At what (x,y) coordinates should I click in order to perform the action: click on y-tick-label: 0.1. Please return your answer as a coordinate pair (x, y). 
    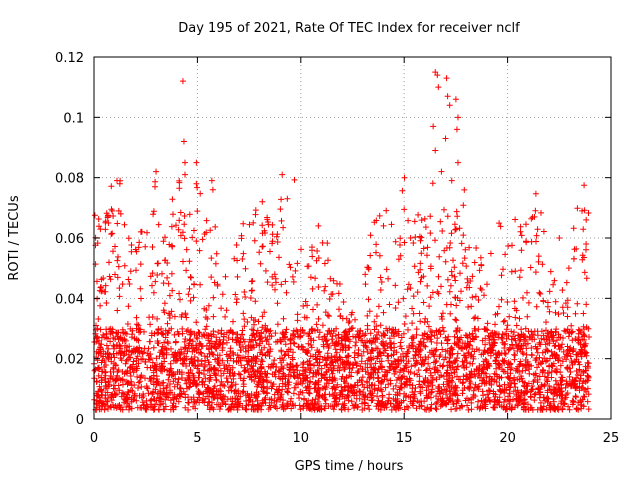
    Looking at the image, I should click on (73, 118).